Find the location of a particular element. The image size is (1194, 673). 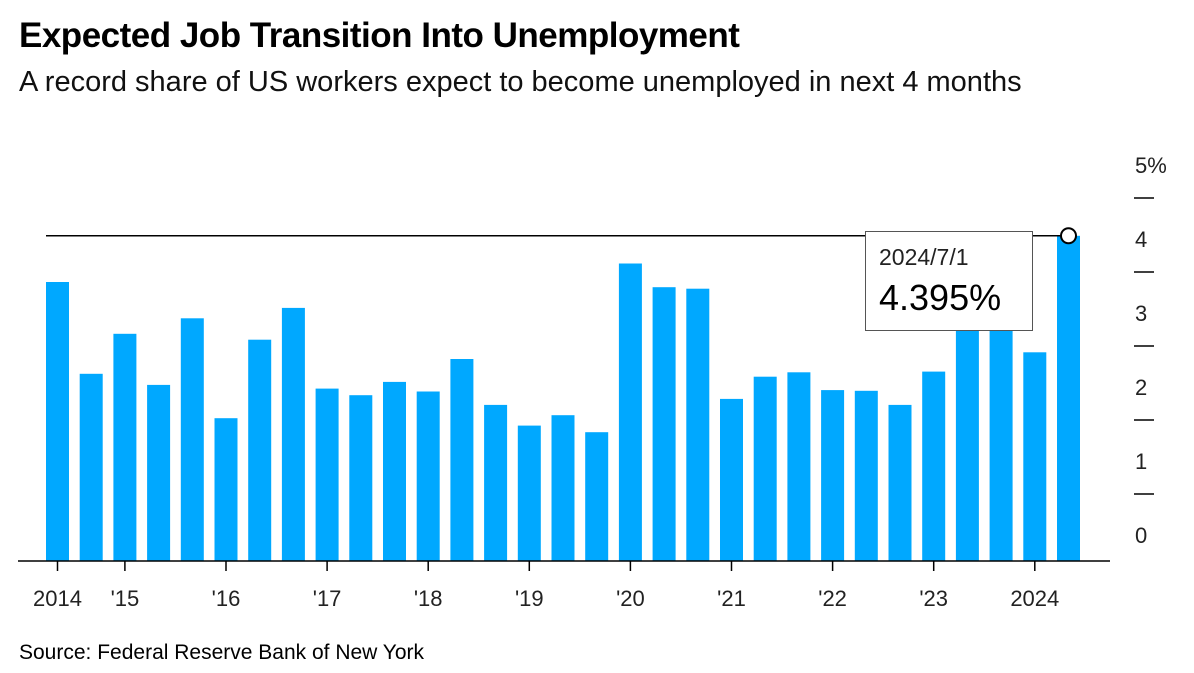

y-tick-label: 4 is located at coordinates (1141, 239).